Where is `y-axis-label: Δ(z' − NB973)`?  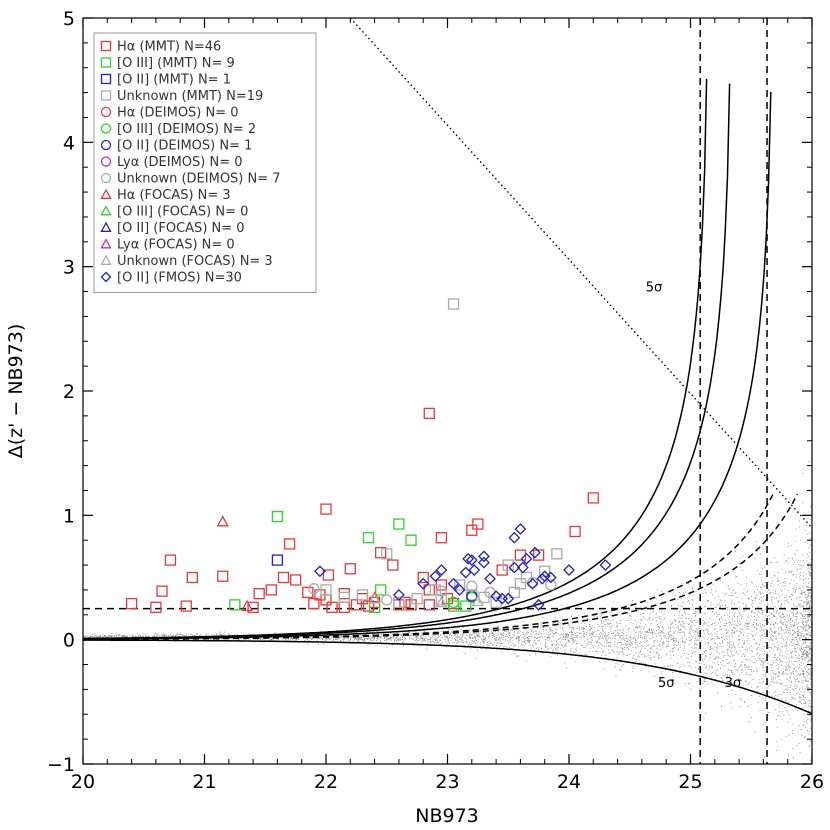
y-axis-label: Δ(z' − NB973) is located at coordinates (16, 391).